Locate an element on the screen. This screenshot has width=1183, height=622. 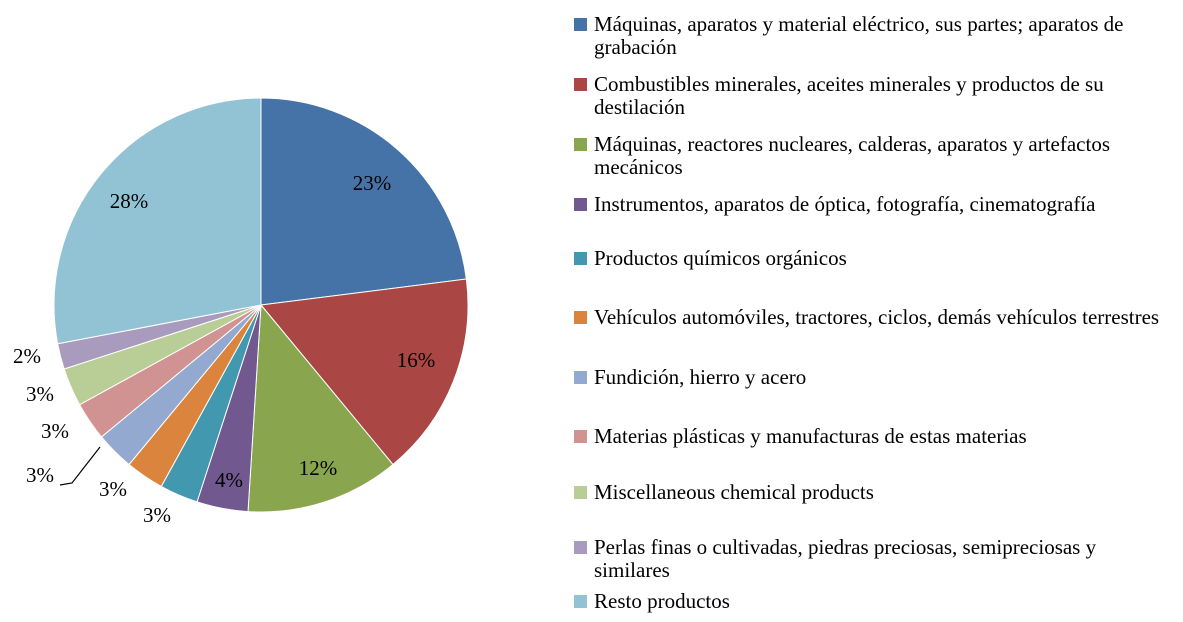
data-label: 2% is located at coordinates (27, 356).